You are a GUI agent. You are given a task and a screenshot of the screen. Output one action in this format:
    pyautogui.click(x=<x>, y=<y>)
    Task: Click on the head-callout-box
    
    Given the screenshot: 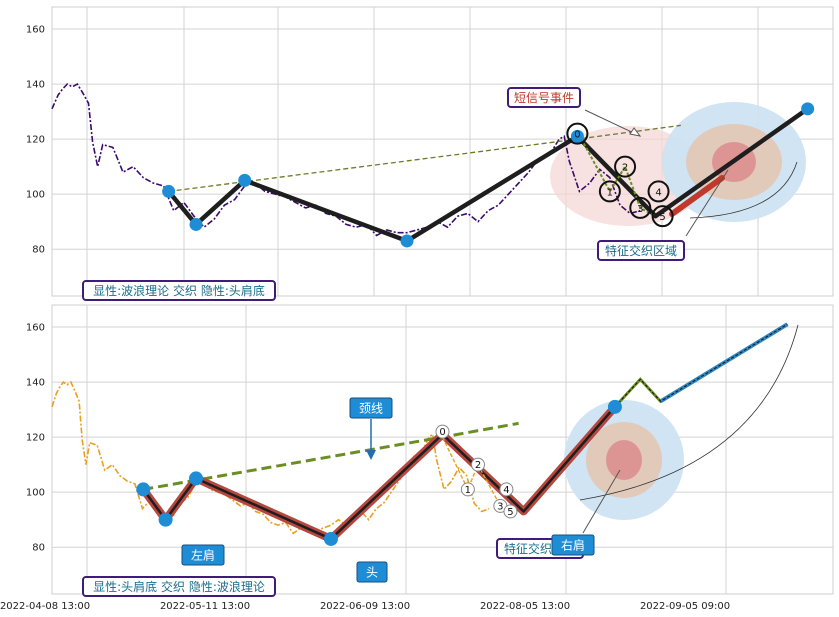 What is the action you would take?
    pyautogui.click(x=372, y=572)
    